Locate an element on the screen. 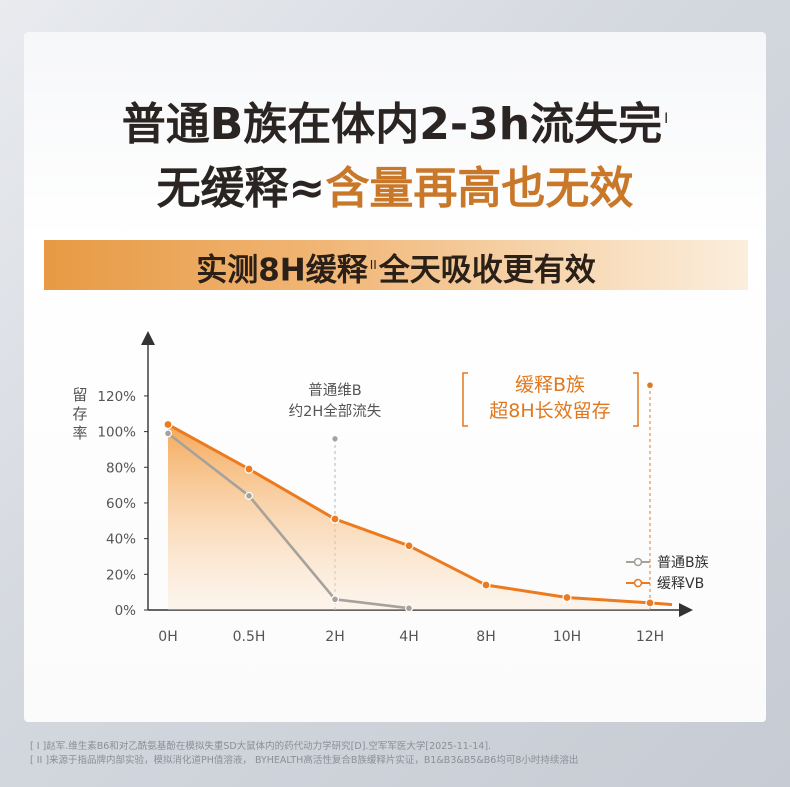  y-tick-label: 120% is located at coordinates (116, 397).